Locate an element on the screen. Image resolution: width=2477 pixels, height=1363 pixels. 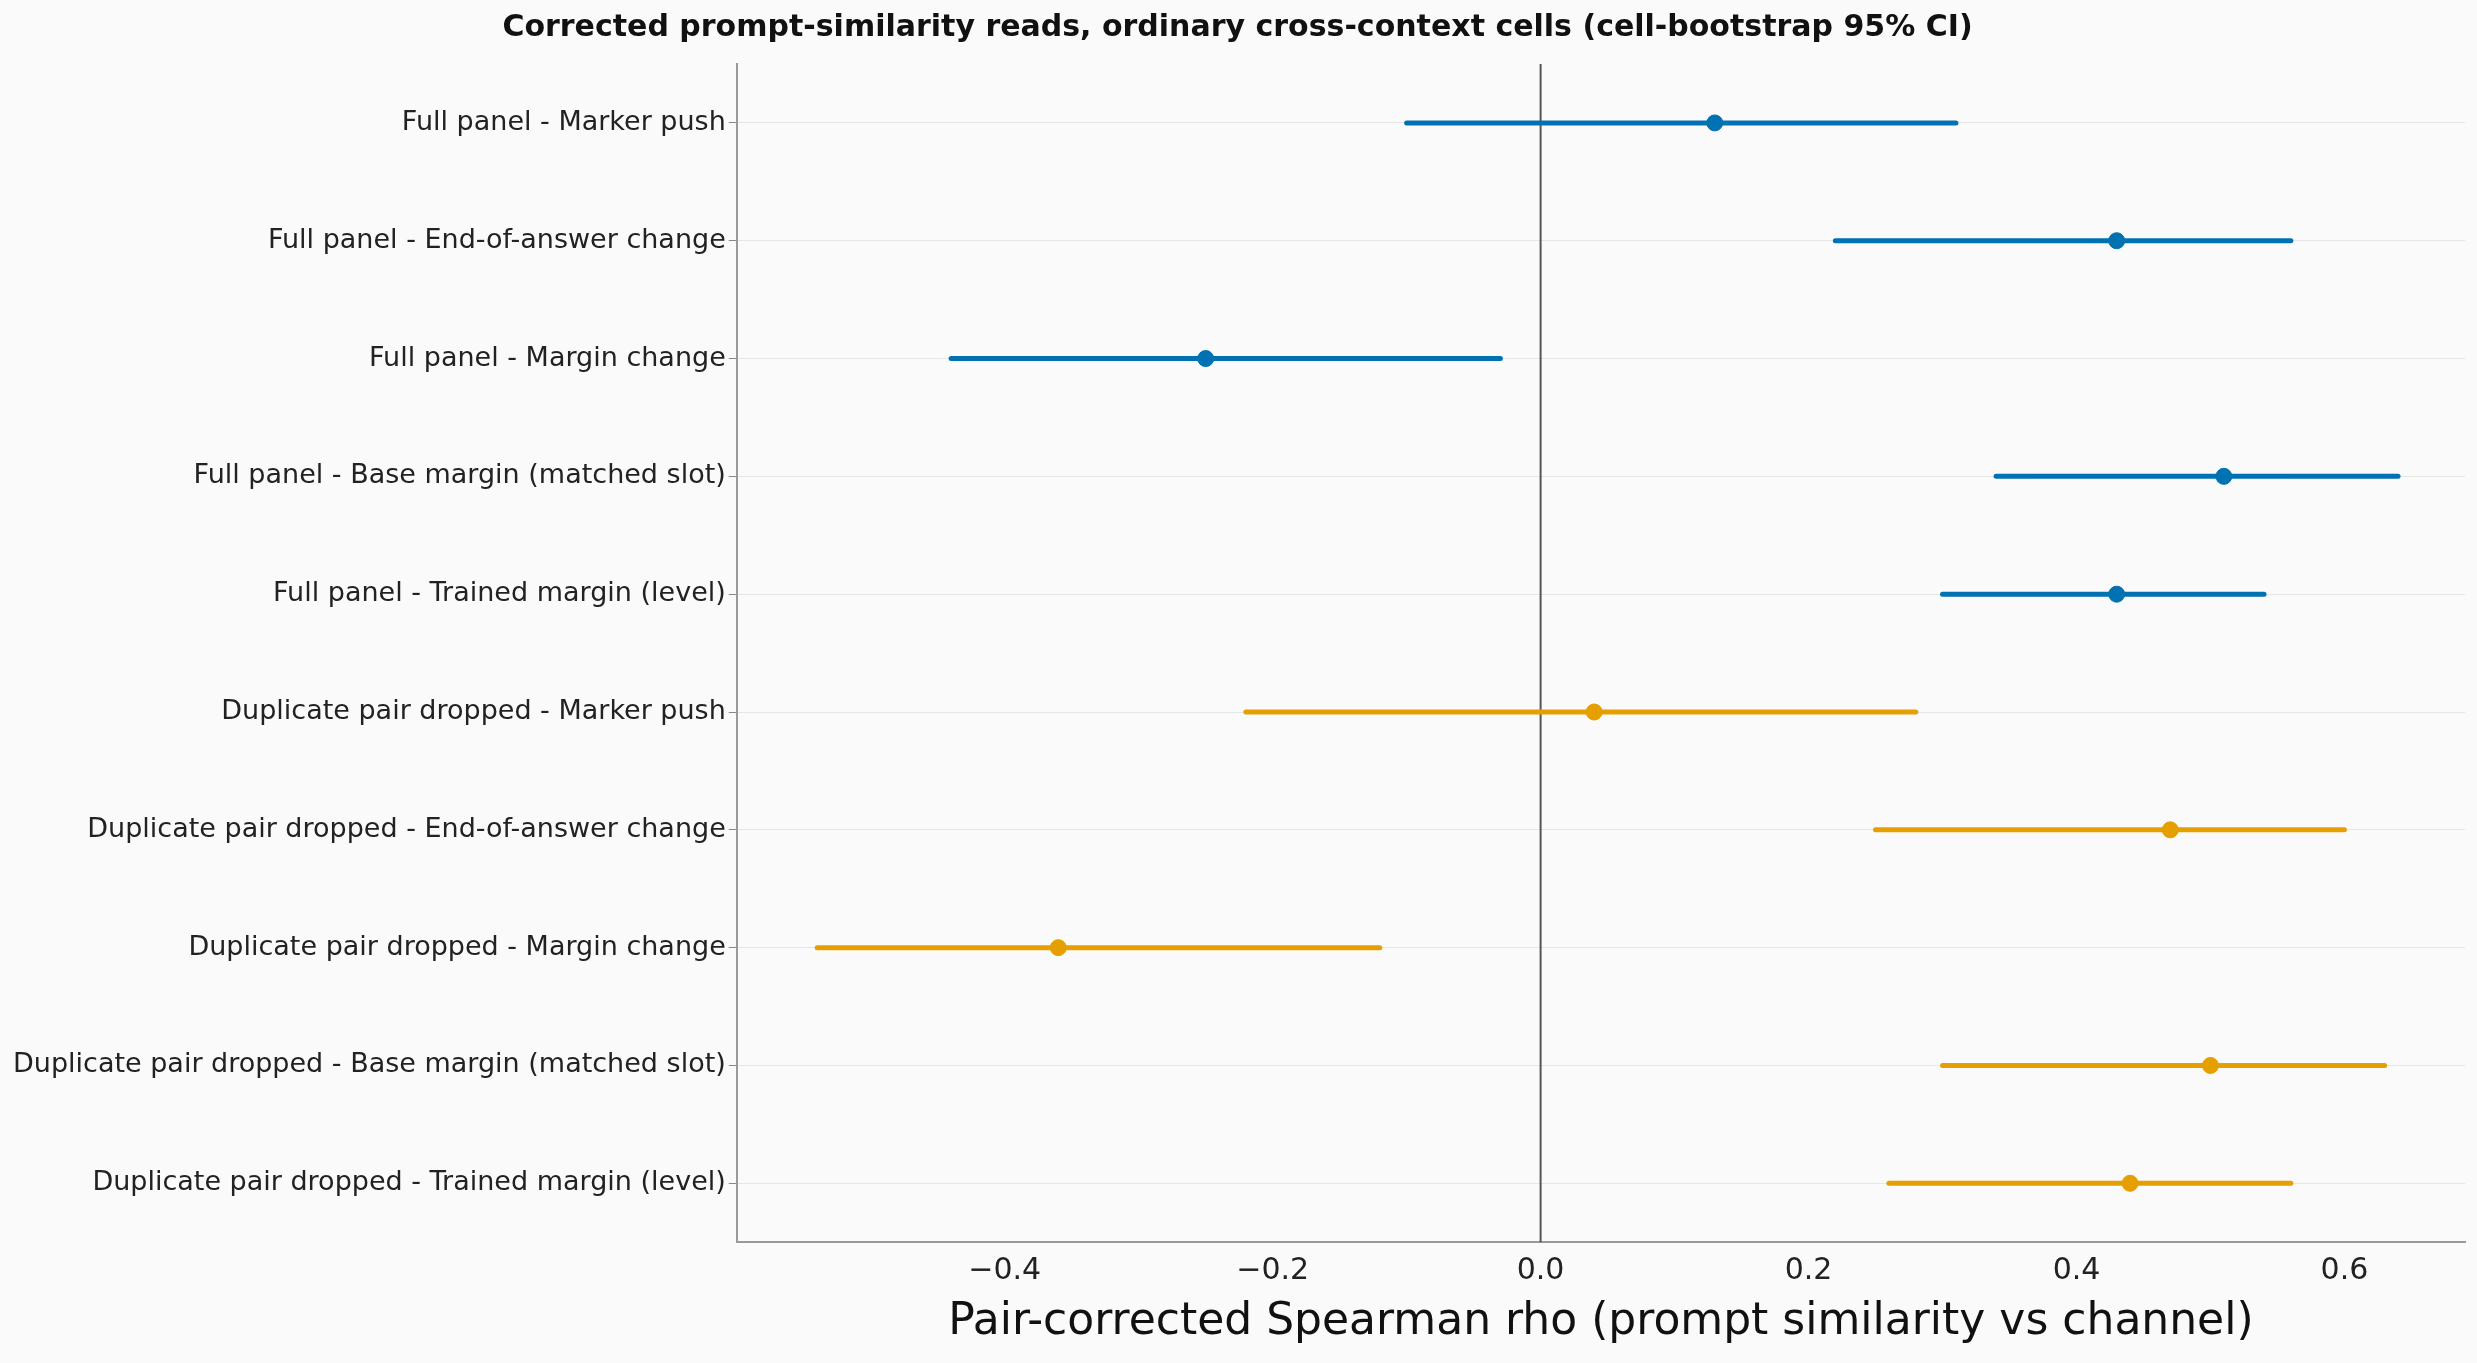
x-tick-label: 0.6 is located at coordinates (2344, 1268).